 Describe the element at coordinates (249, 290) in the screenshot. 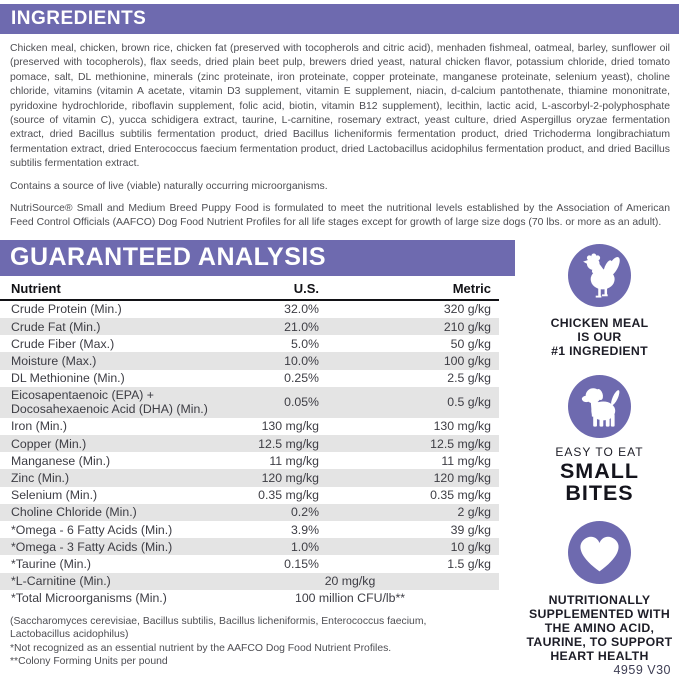

I see `table-header-row: Nutrient U.S. Metric` at that location.